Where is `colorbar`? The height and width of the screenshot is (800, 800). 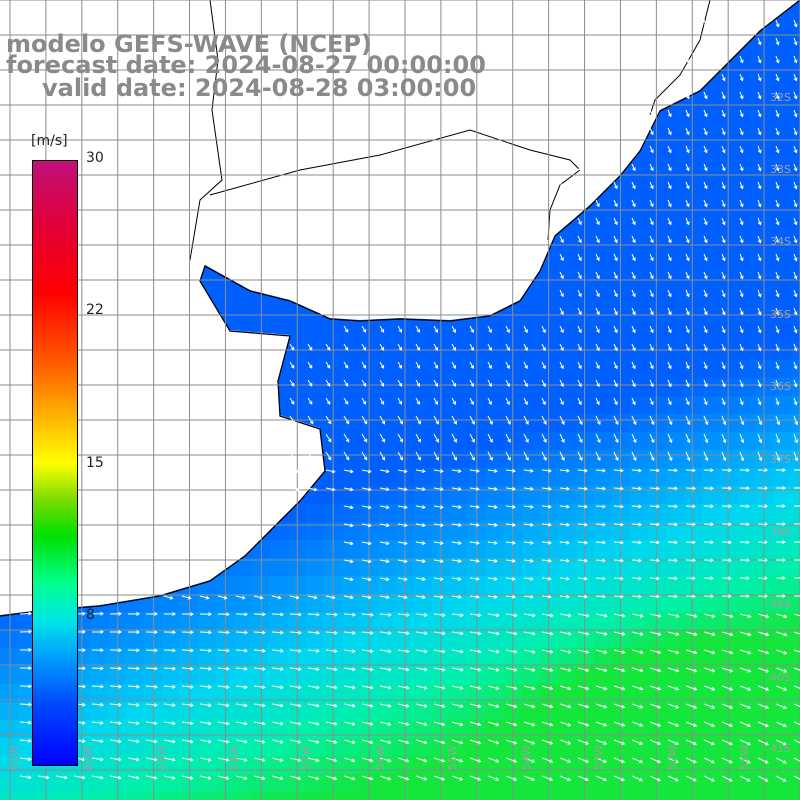 colorbar is located at coordinates (55, 463).